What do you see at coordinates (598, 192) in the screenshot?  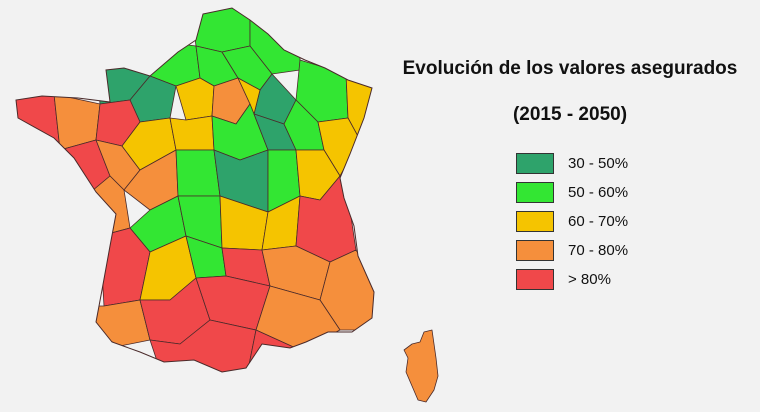 I see `legend-label: 50 - 60%` at bounding box center [598, 192].